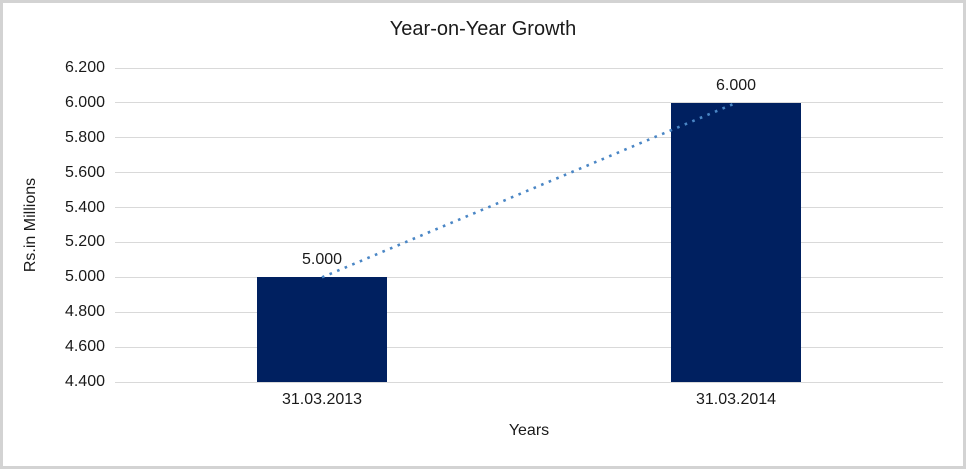 This screenshot has width=966, height=469. What do you see at coordinates (84, 347) in the screenshot?
I see `y-axis-tick-label: 4.600` at bounding box center [84, 347].